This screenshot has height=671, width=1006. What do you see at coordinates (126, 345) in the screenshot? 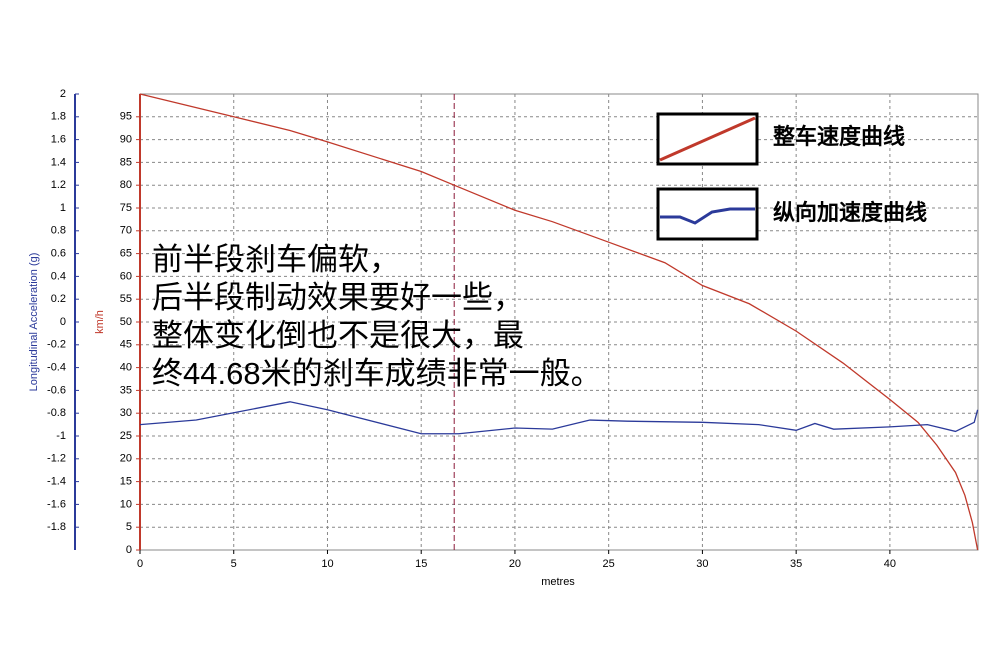
I see `y-tick-label: 45` at bounding box center [126, 345].